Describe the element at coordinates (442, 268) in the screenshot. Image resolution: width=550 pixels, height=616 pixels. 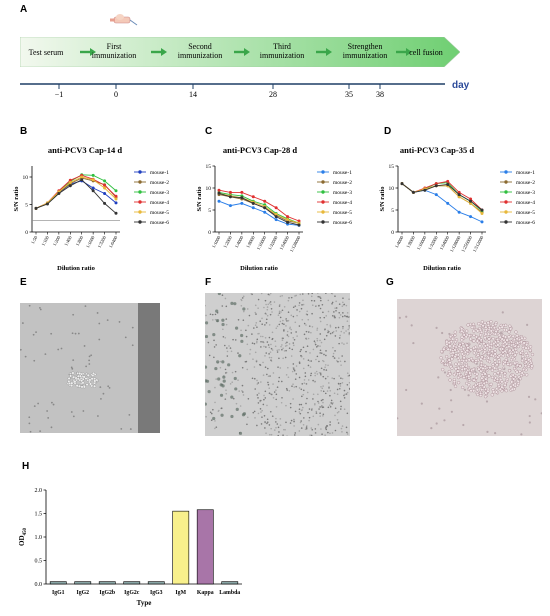
I see `x-axis-label: Dilution ratio` at that location.